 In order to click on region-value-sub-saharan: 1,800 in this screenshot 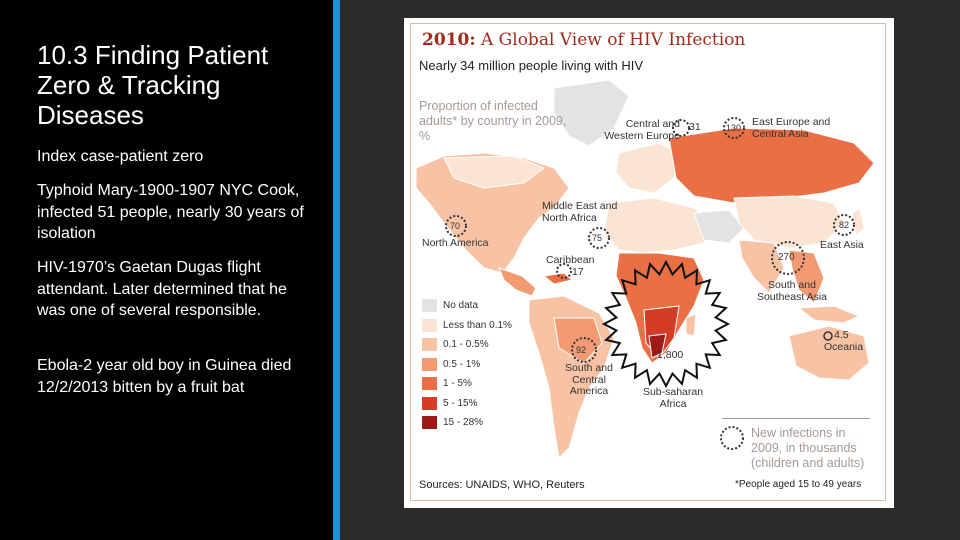, I will do `click(670, 355)`.